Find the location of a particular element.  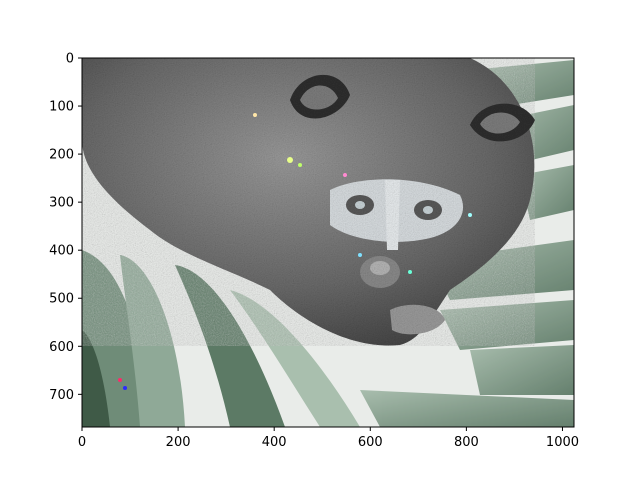

y-tick-label: 0 is located at coordinates (70, 59).